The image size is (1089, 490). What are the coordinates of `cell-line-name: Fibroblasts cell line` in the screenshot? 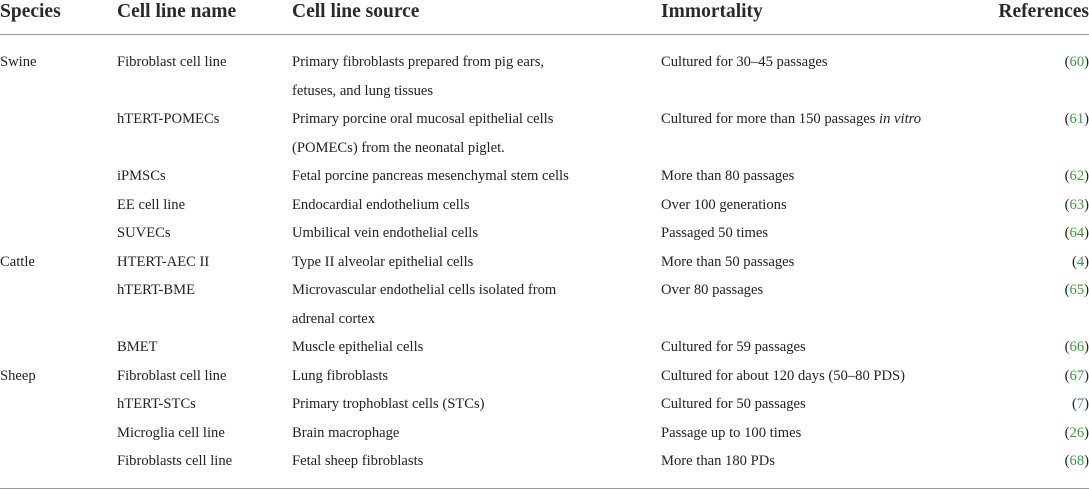 It's located at (175, 461).